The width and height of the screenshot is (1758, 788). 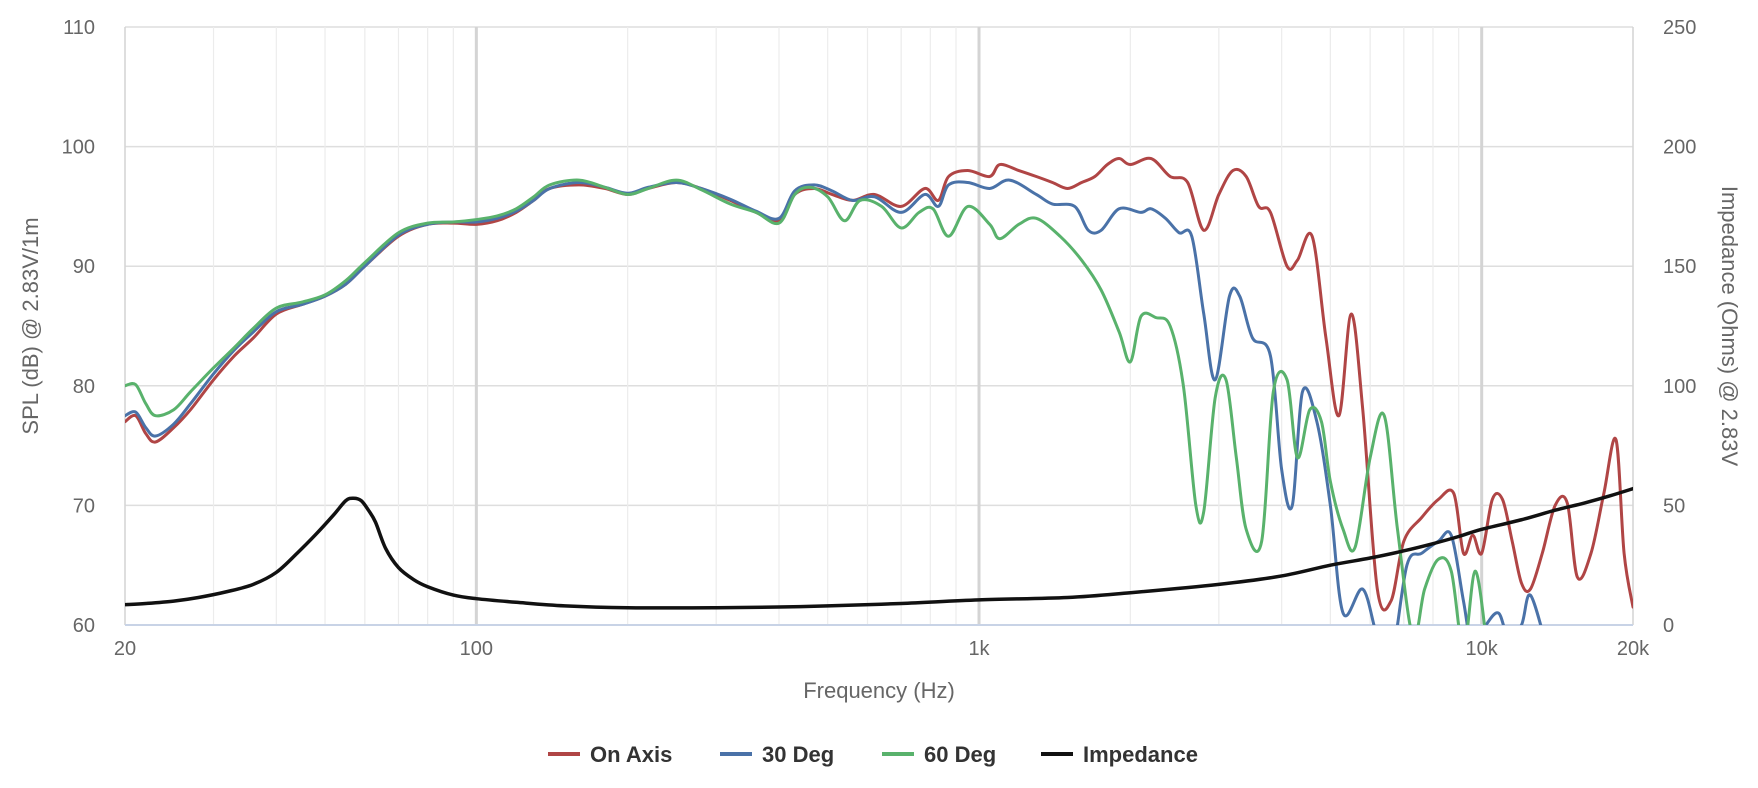 What do you see at coordinates (979, 649) in the screenshot?
I see `x-tick-label: 1k` at bounding box center [979, 649].